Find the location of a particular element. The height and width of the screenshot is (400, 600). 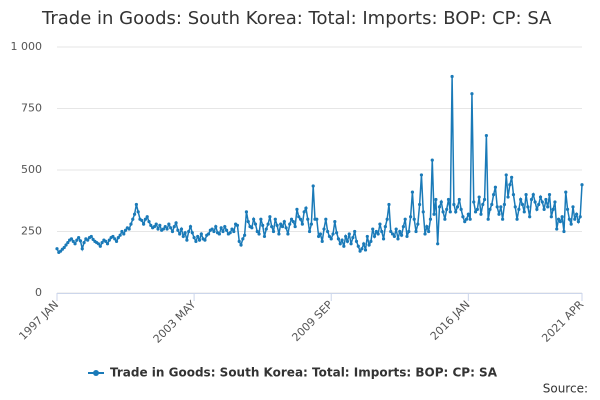

x-tick-label: 2021 APR is located at coordinates (562, 321).